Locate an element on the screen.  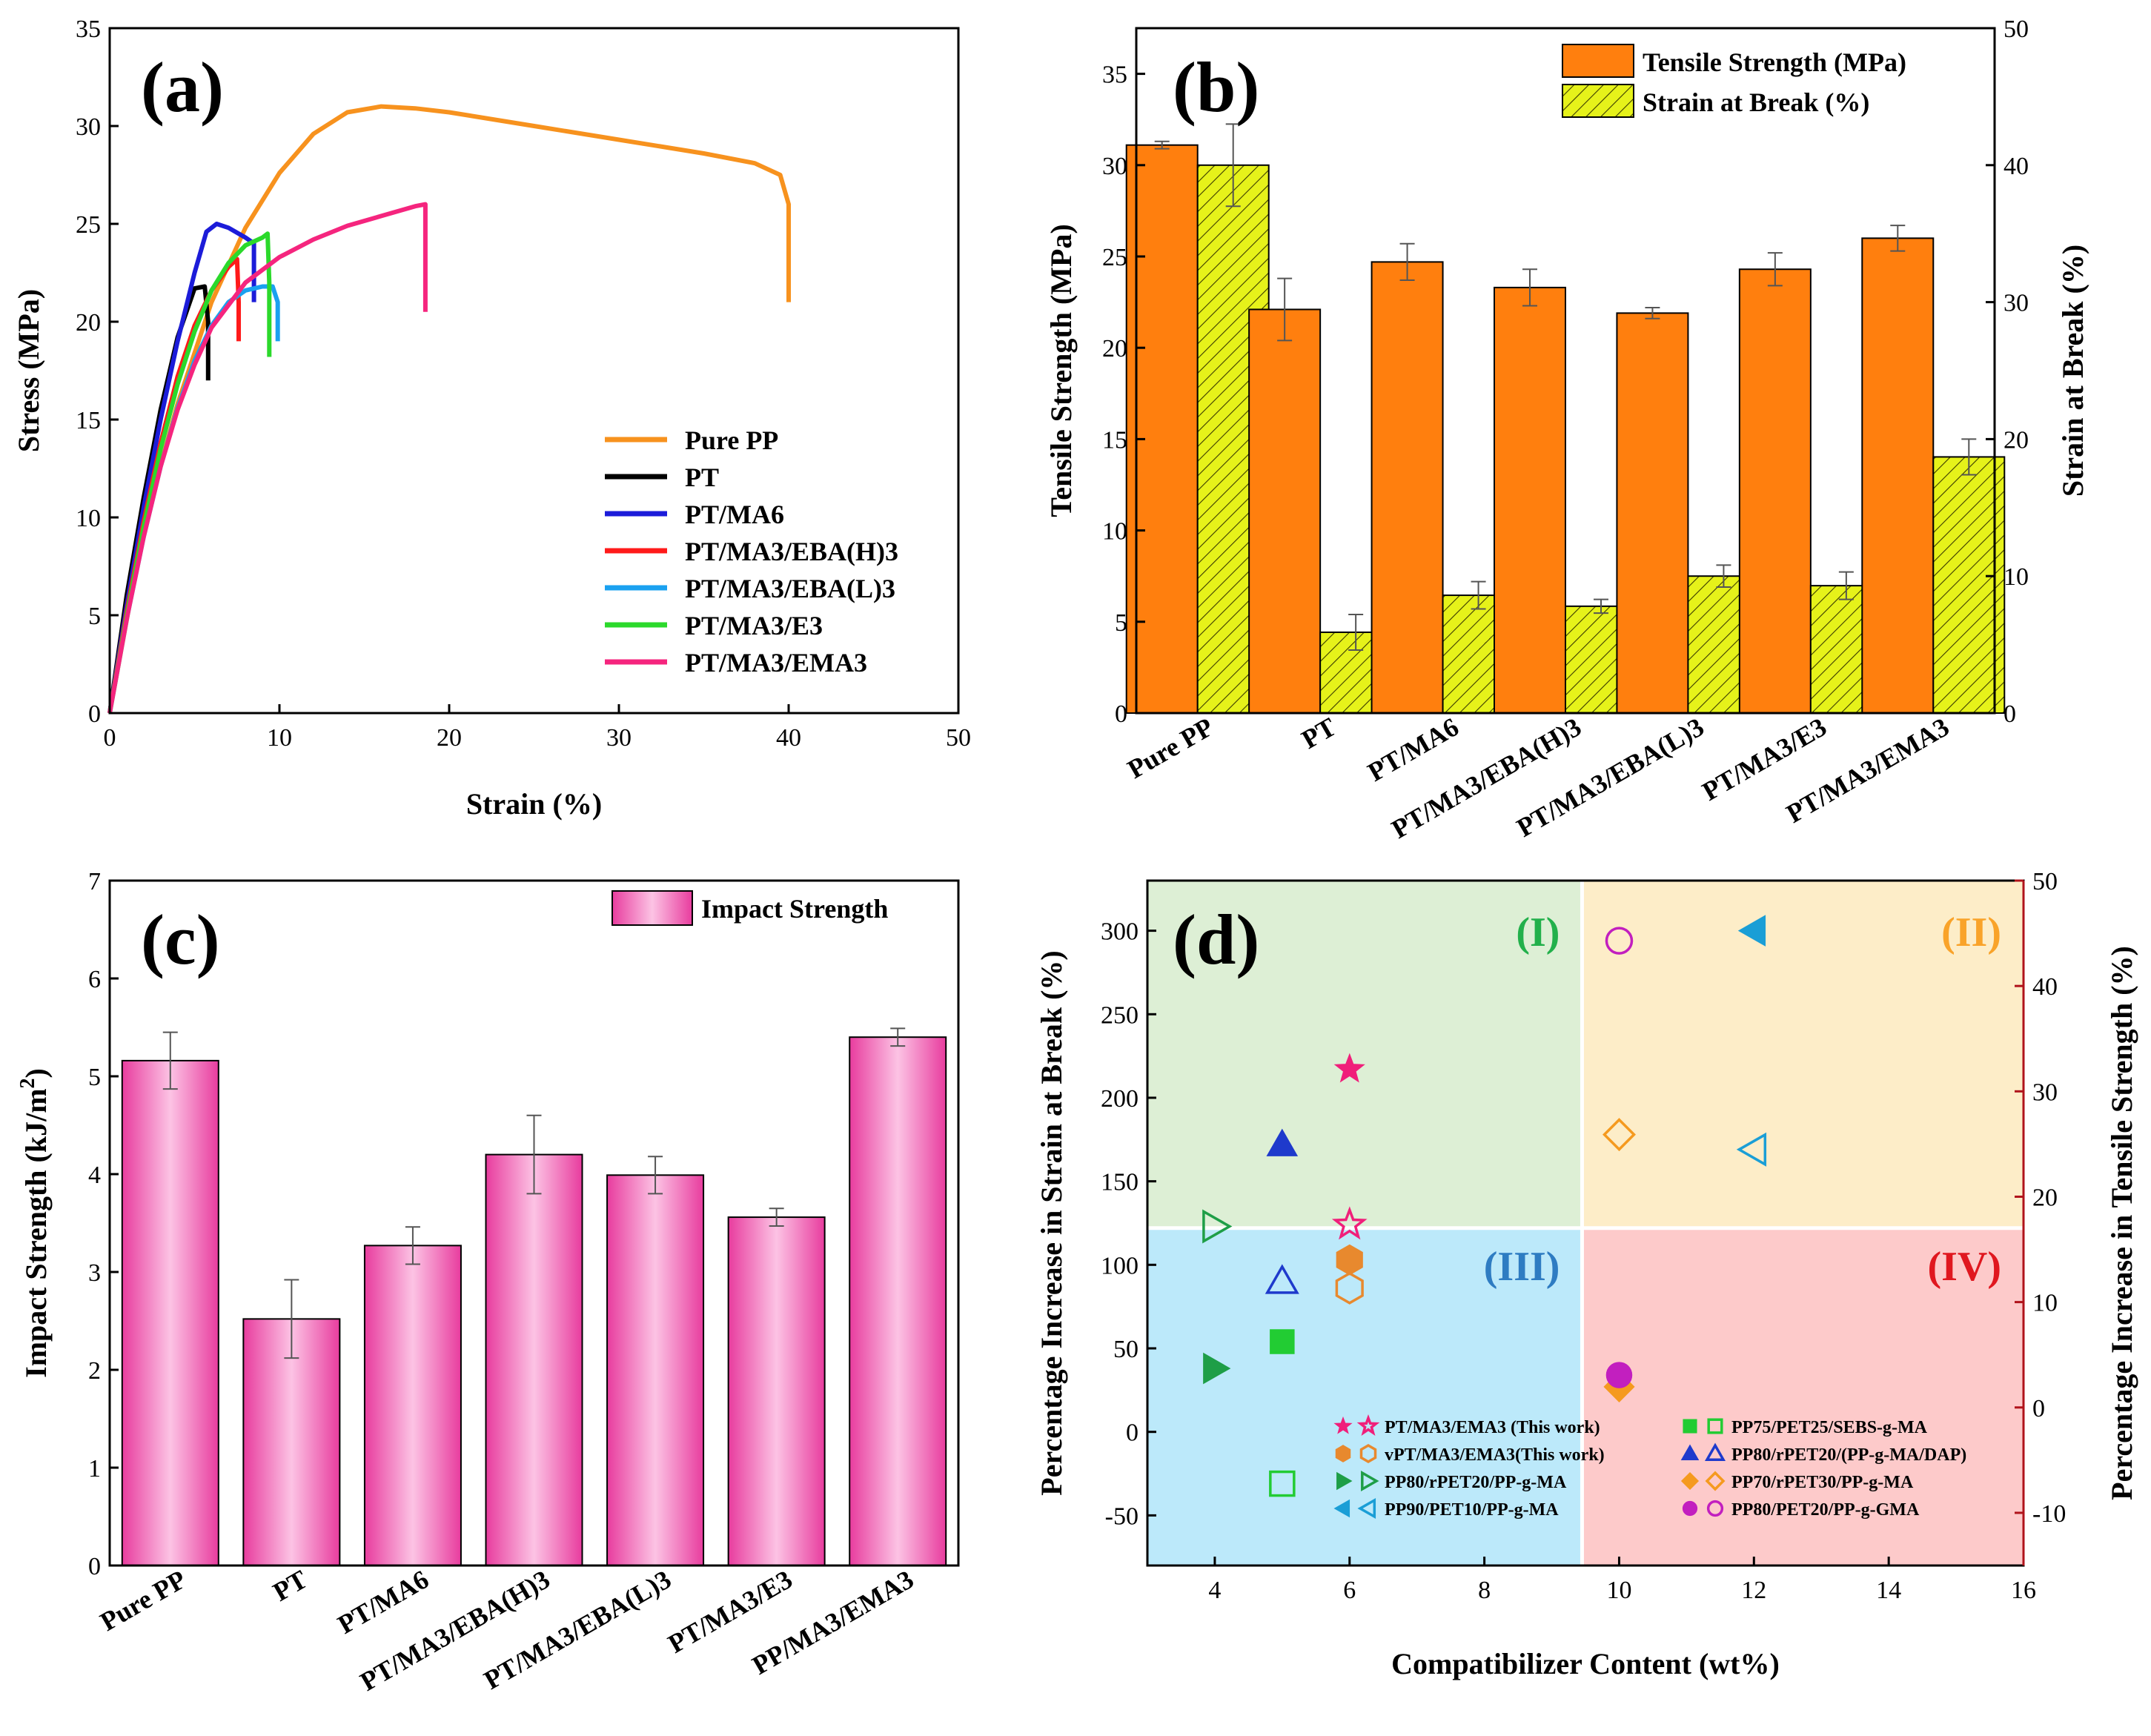
legend-label: PT/MA3/EMA3 (This work) is located at coordinates (1492, 1427).